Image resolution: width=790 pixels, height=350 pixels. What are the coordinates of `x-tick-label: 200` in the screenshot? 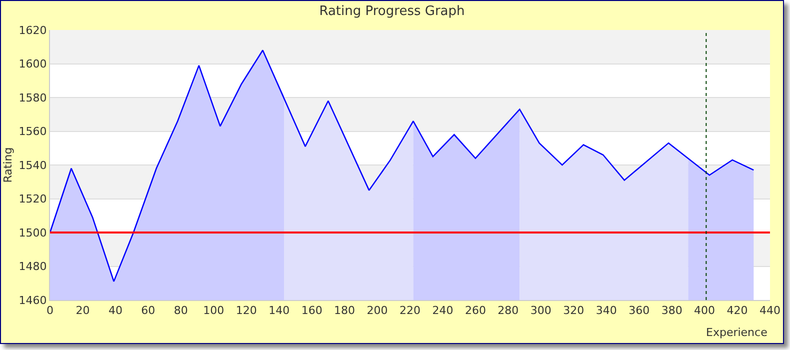 It's located at (377, 311).